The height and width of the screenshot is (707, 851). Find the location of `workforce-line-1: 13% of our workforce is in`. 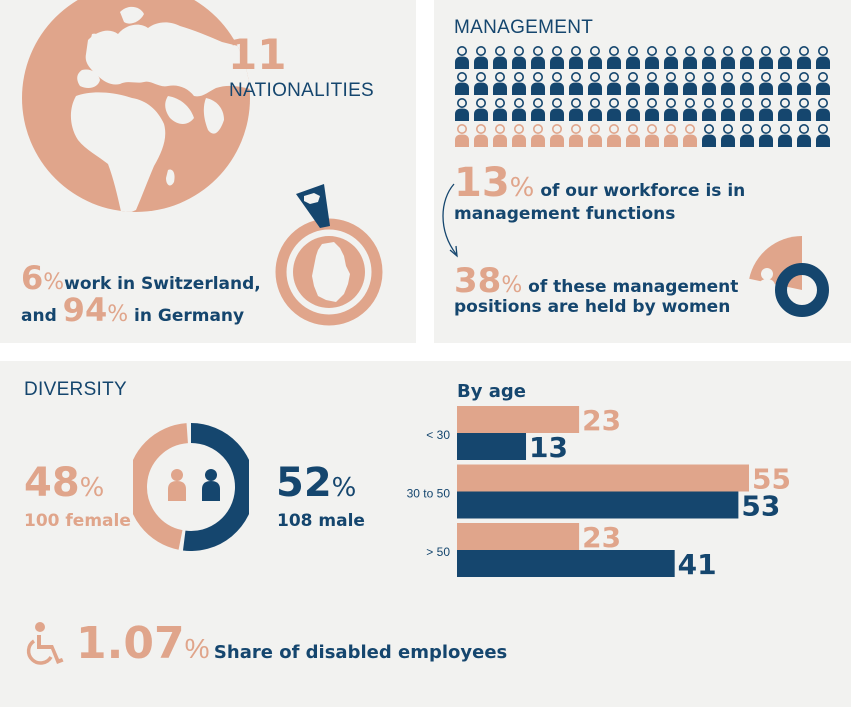

workforce-line-1: 13% of our workforce is in is located at coordinates (599, 187).